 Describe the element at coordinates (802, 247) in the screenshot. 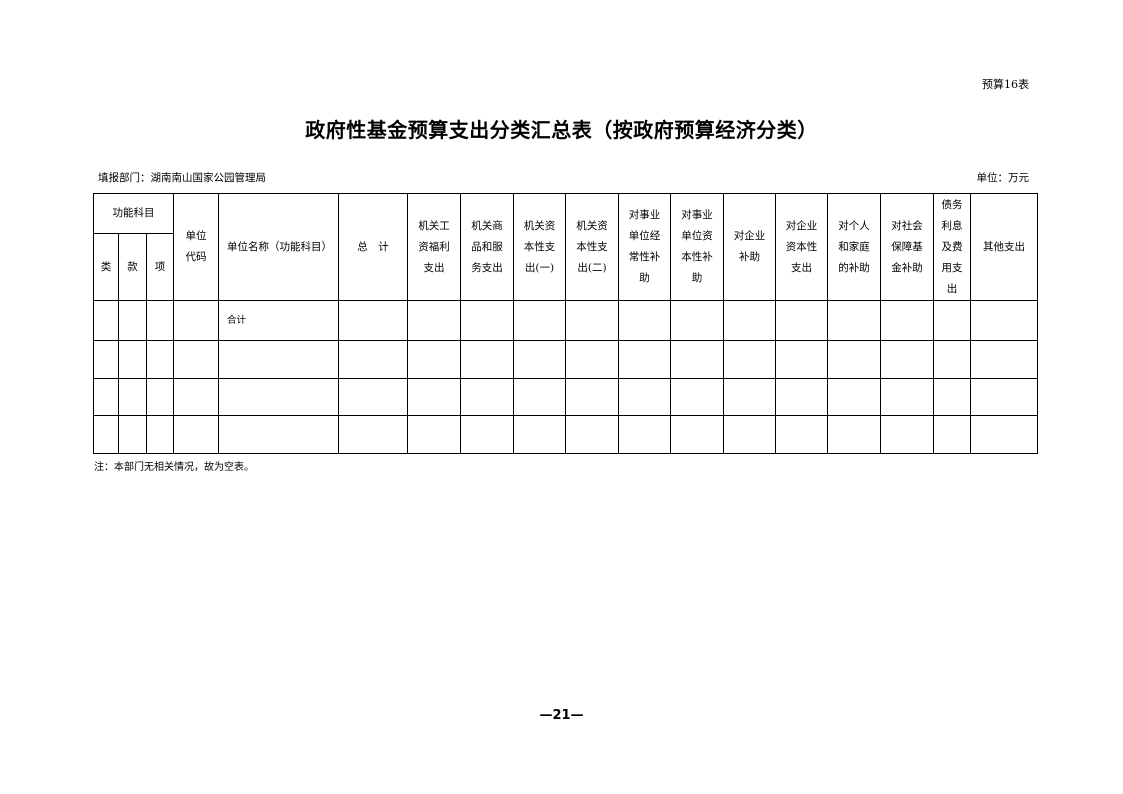

I see `header-column: 对企业资本性支出` at that location.